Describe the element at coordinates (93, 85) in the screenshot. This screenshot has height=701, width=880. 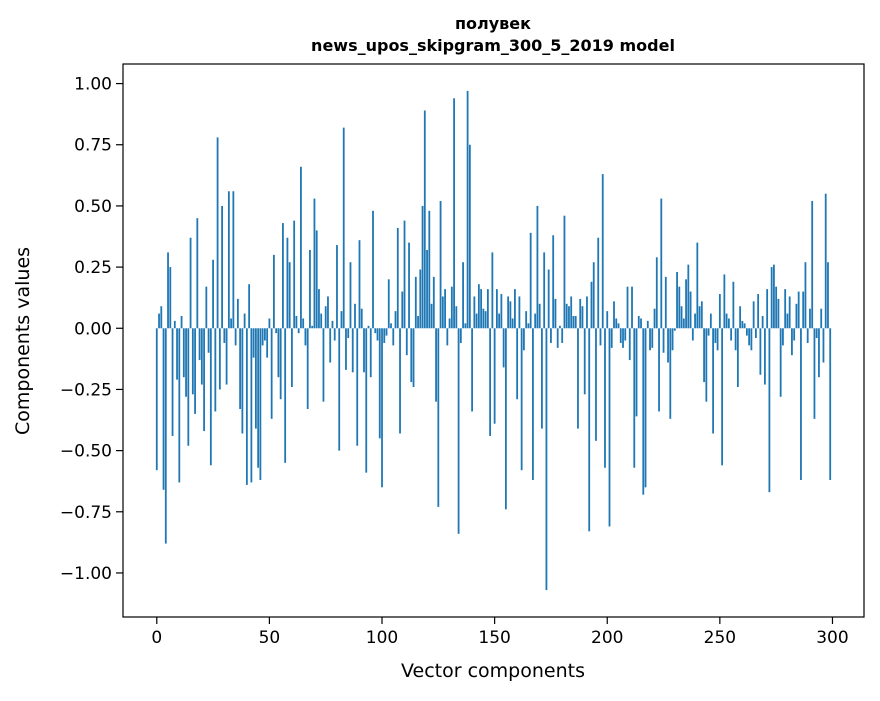
I see `y-tick-label-8: 1.00` at that location.